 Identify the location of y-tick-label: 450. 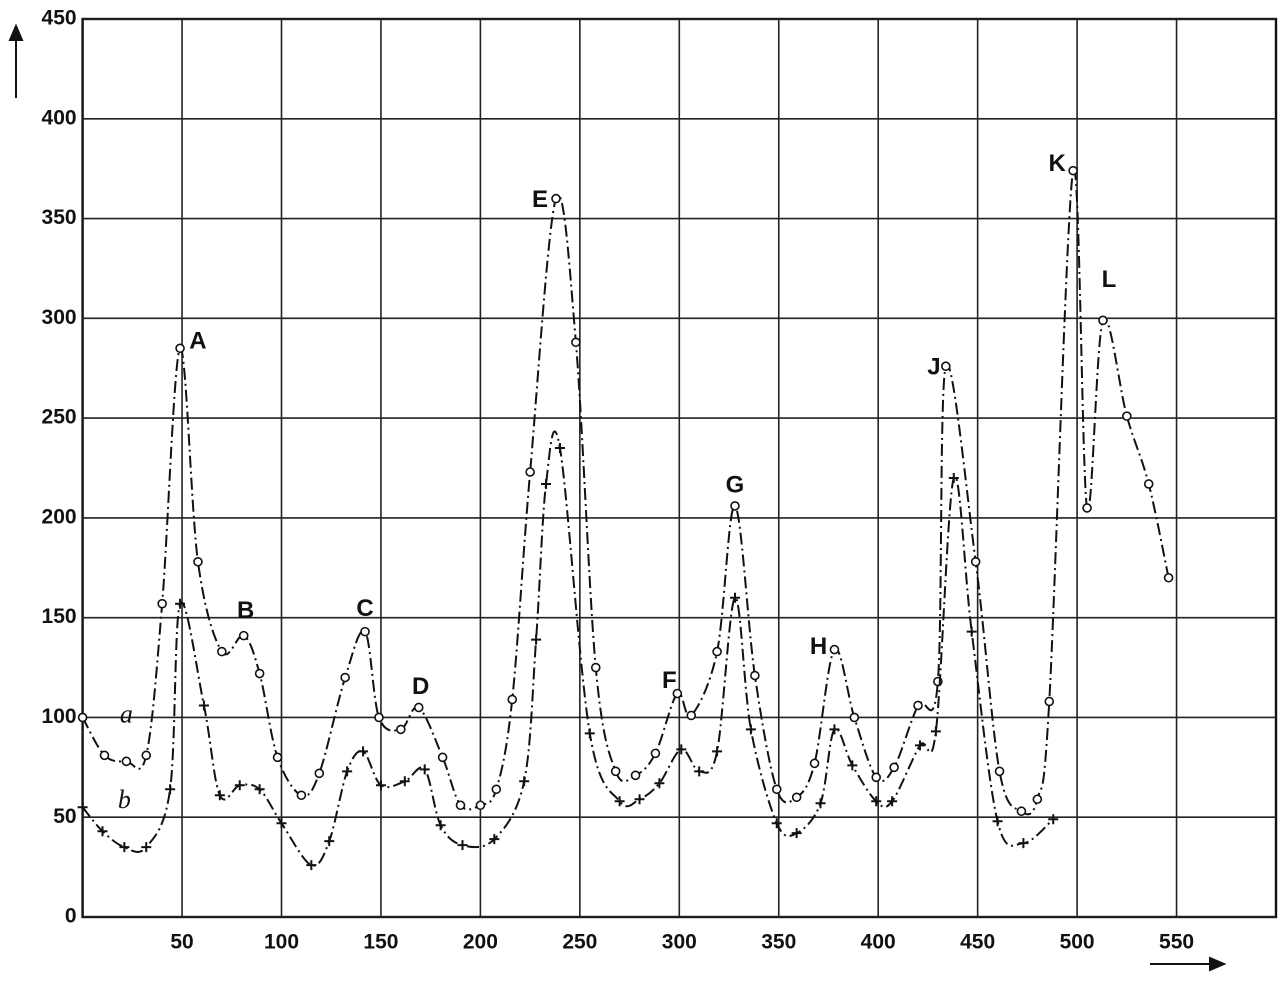
(59, 18).